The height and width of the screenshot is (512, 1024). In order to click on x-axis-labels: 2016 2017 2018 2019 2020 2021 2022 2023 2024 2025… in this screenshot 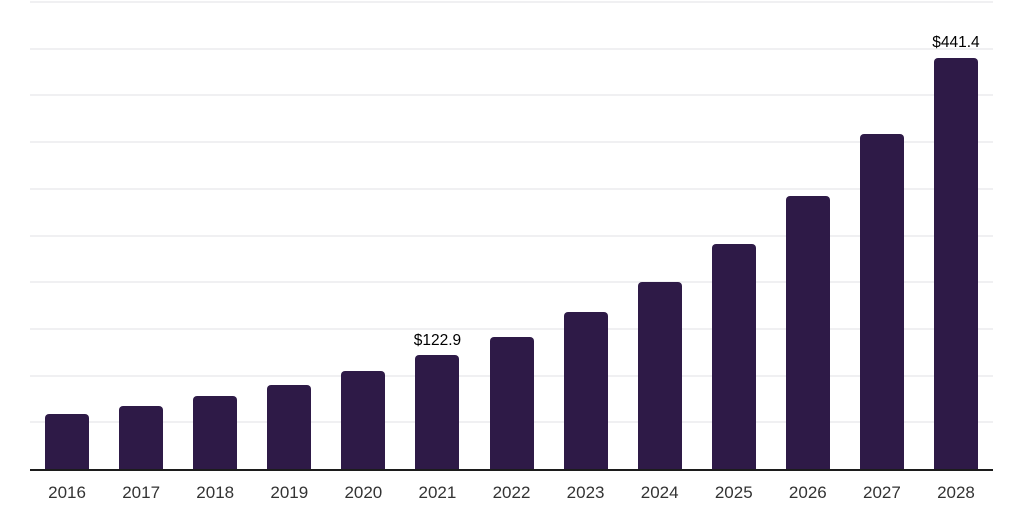, I will do `click(511, 493)`.